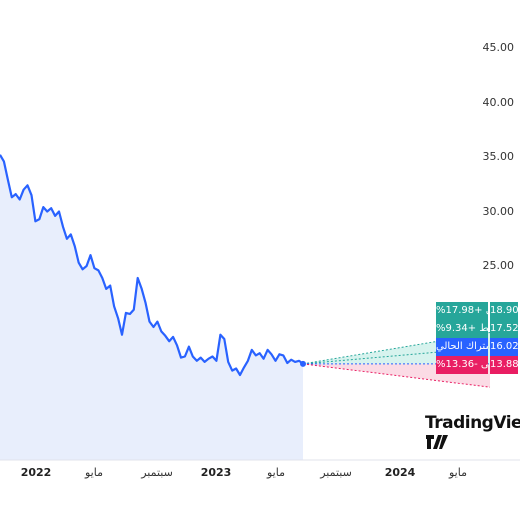  I want to click on forecast-low-value: 13.88, so click(504, 365).